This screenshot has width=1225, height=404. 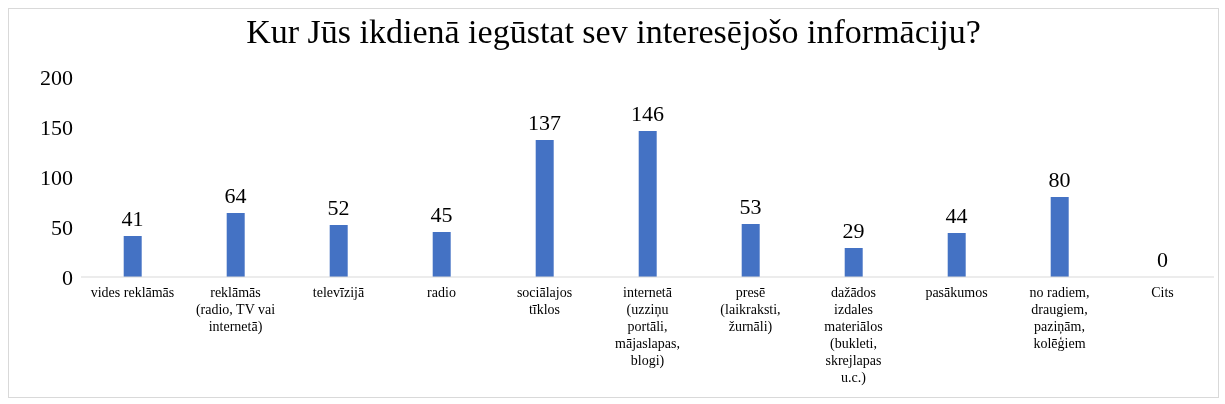 What do you see at coordinates (853, 230) in the screenshot?
I see `data-label: 29` at bounding box center [853, 230].